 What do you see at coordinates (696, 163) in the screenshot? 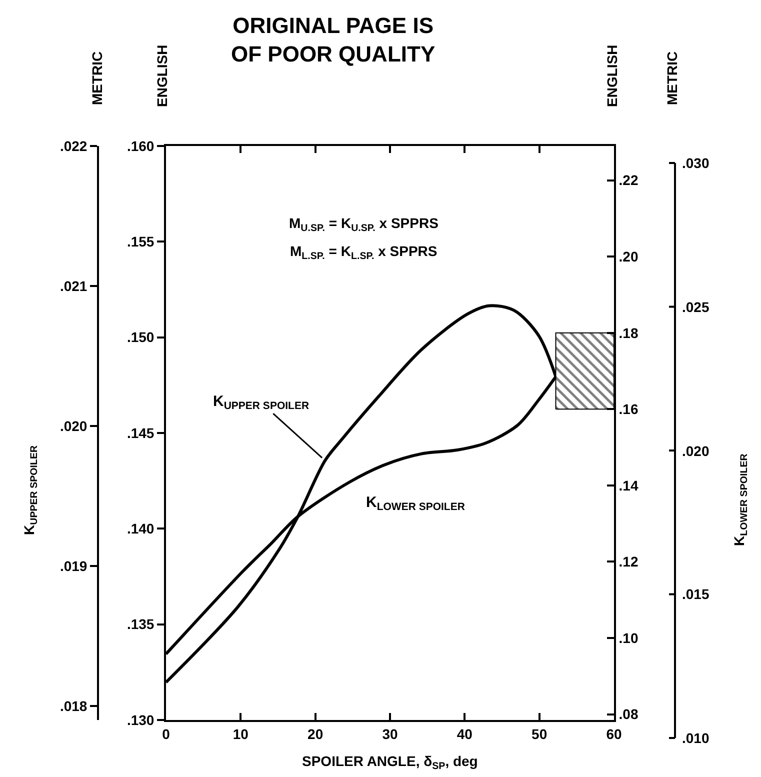
I see `text: .030` at bounding box center [696, 163].